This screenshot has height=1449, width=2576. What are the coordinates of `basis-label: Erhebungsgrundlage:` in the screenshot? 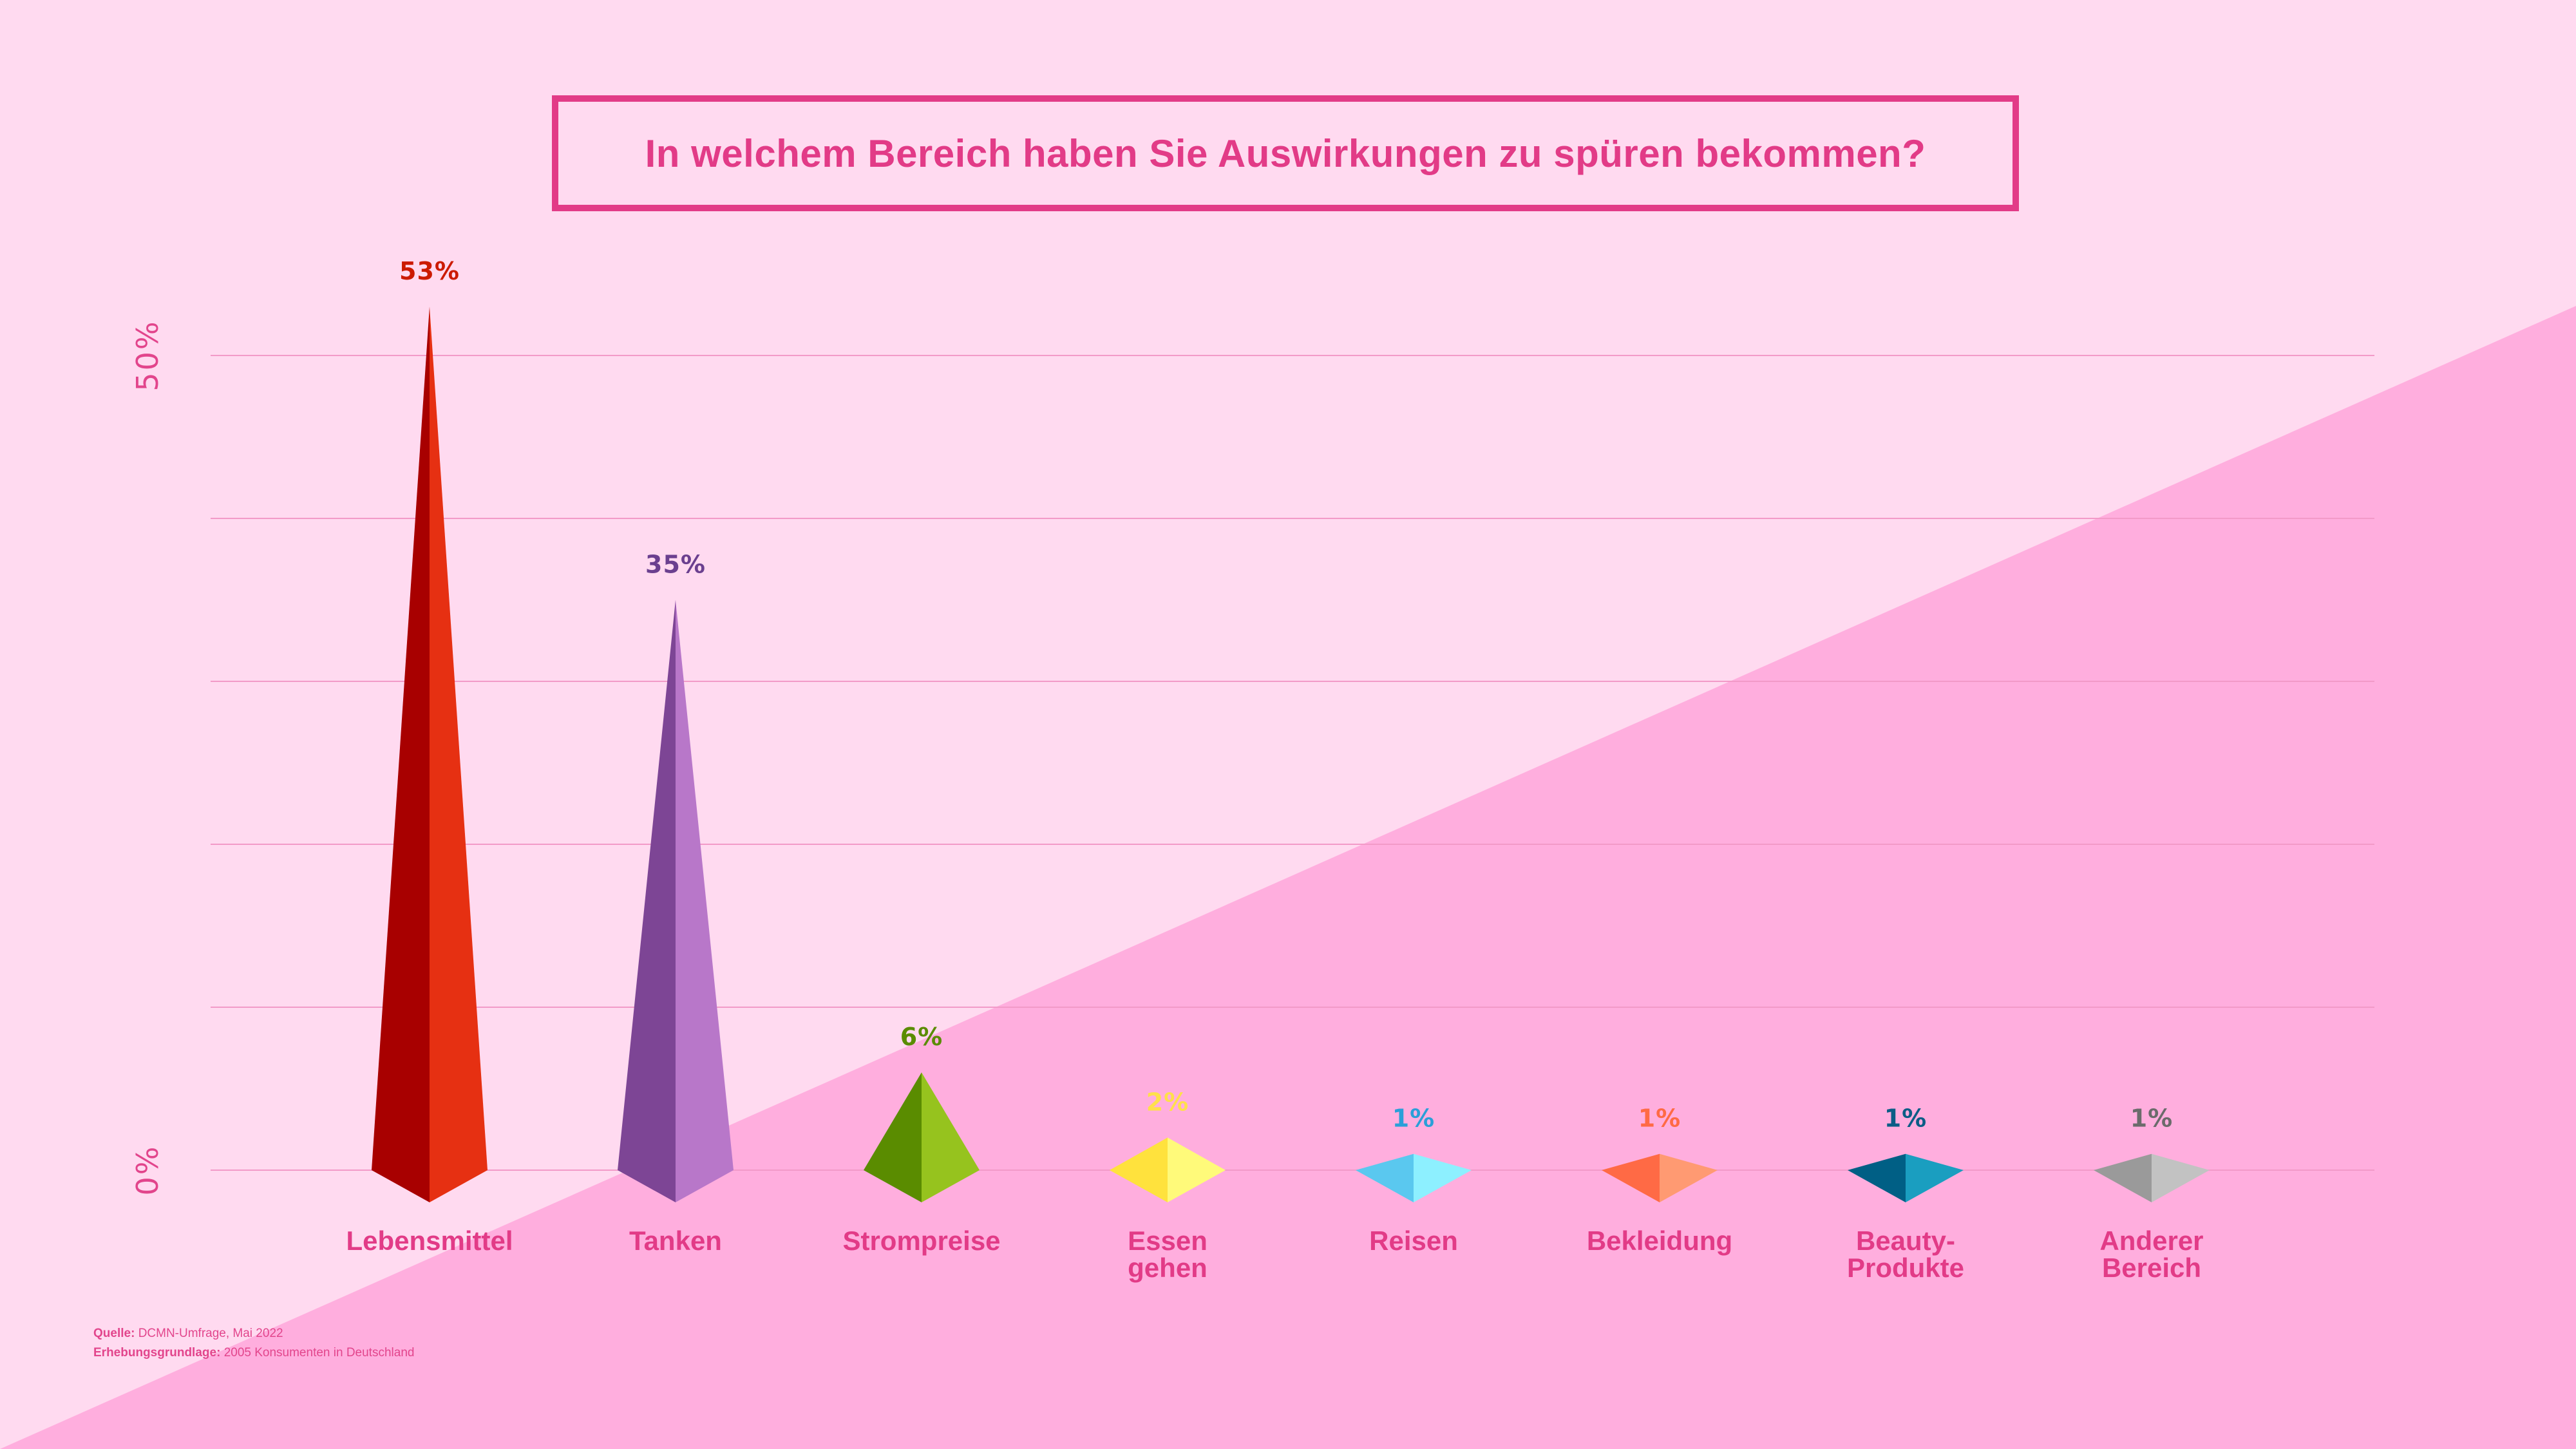 It's located at (157, 1352).